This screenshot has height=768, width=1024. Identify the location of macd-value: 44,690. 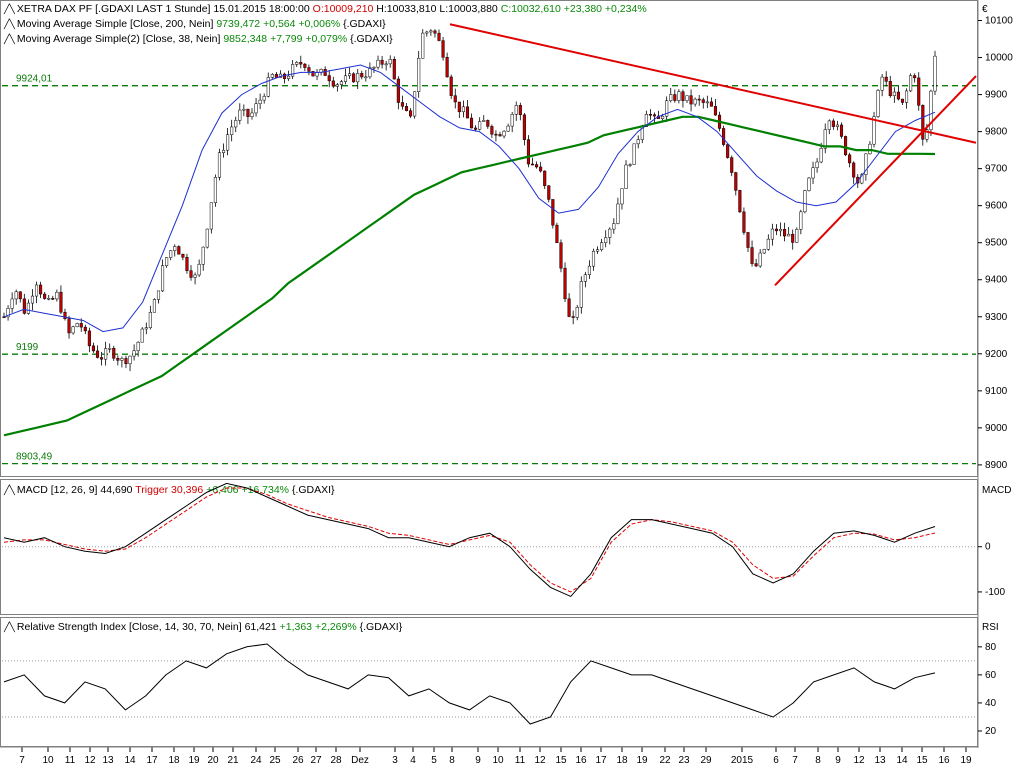
(116, 490).